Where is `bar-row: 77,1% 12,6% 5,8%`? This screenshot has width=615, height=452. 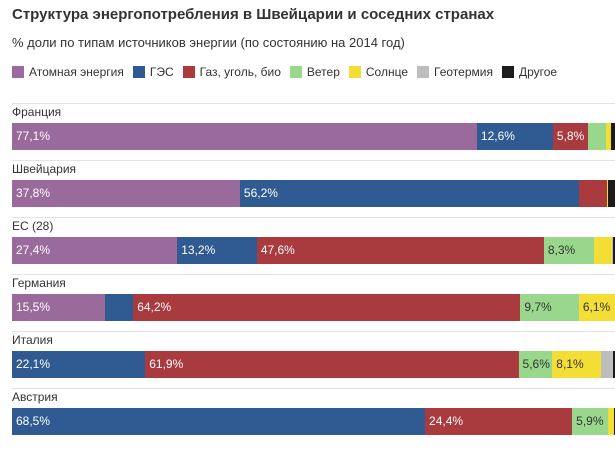 bar-row: 77,1% 12,6% 5,8% is located at coordinates (313, 136).